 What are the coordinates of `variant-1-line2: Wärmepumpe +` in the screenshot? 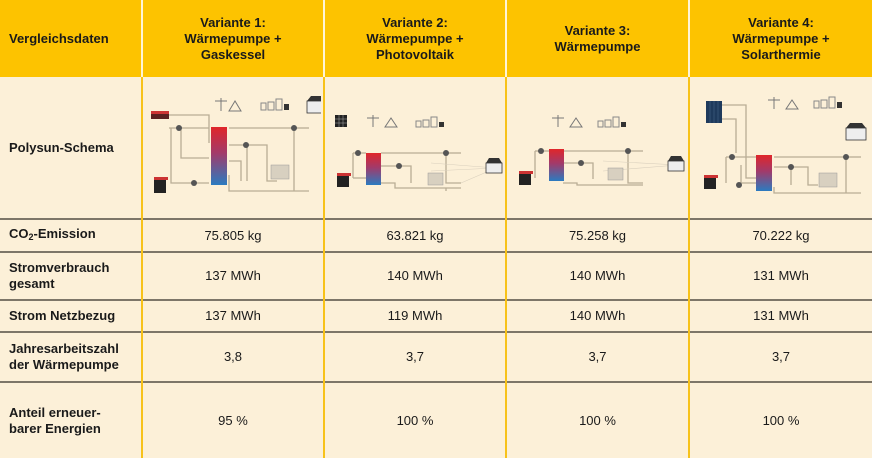 It's located at (233, 38).